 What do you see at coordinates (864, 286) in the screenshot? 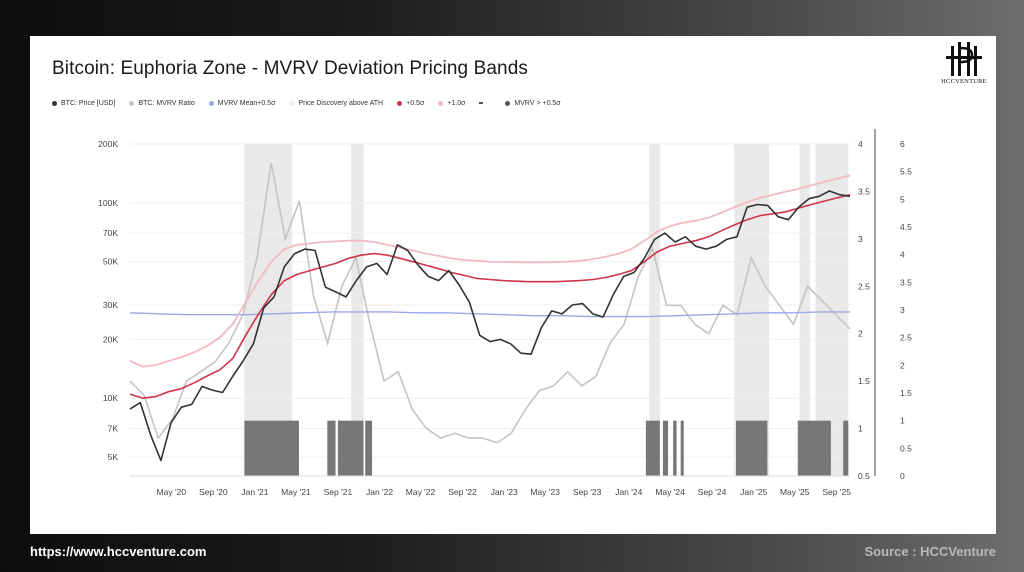
I see `y-mid-tick-label: 2.5` at bounding box center [864, 286].